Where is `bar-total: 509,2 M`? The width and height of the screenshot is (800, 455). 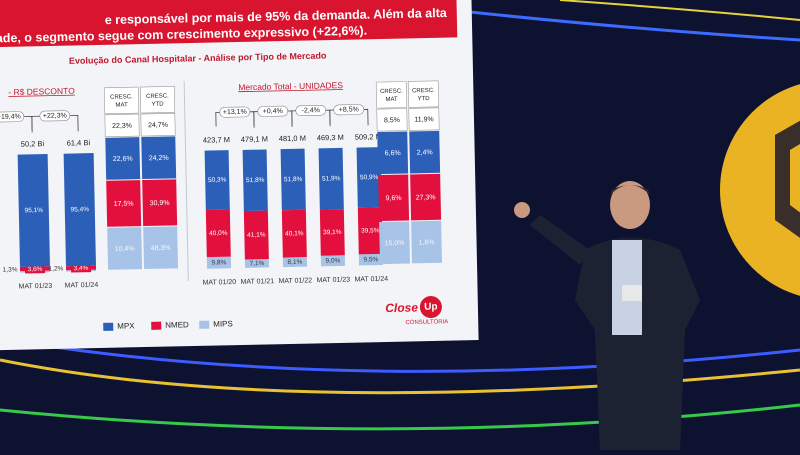 bar-total: 509,2 M is located at coordinates (368, 137).